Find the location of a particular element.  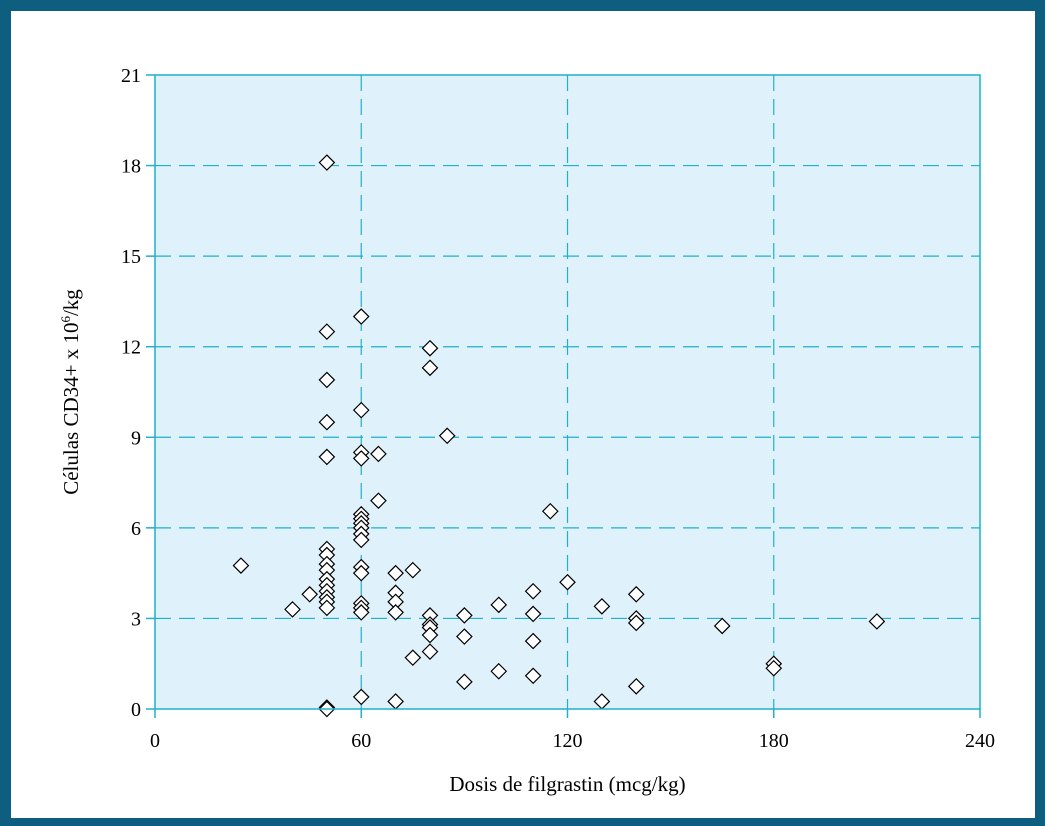

y-tick-label: 21 is located at coordinates (131, 76).